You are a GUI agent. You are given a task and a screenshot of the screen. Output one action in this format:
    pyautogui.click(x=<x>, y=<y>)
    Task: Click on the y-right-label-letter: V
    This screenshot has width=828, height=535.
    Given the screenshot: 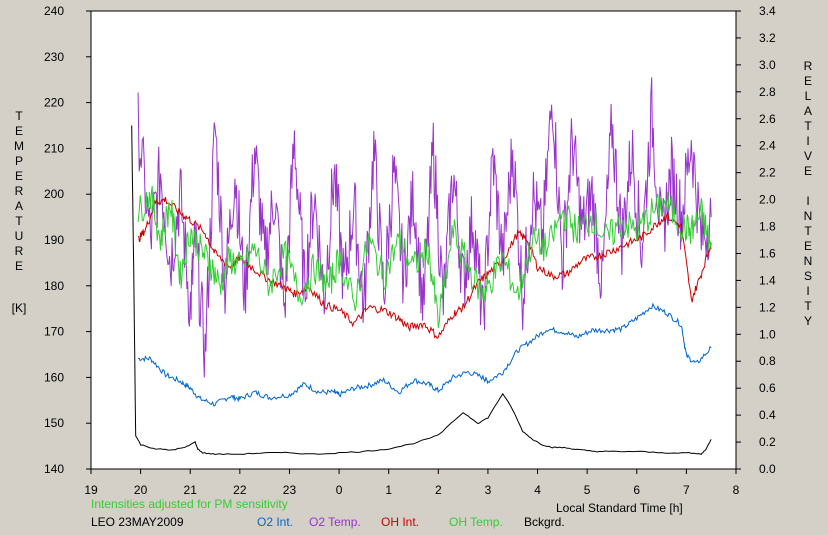 What is the action you would take?
    pyautogui.click(x=808, y=156)
    